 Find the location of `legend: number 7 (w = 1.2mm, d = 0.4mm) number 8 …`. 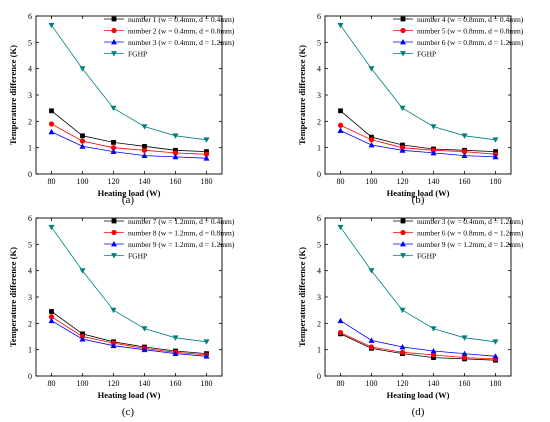

legend: number 7 (w = 1.2mm, d = 0.4mm) number 8 … is located at coordinates (169, 238).